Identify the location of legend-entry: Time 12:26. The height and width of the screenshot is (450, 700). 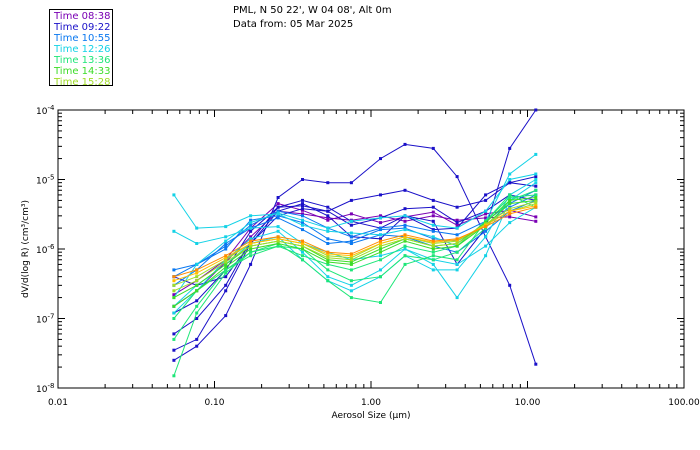
(82, 49).